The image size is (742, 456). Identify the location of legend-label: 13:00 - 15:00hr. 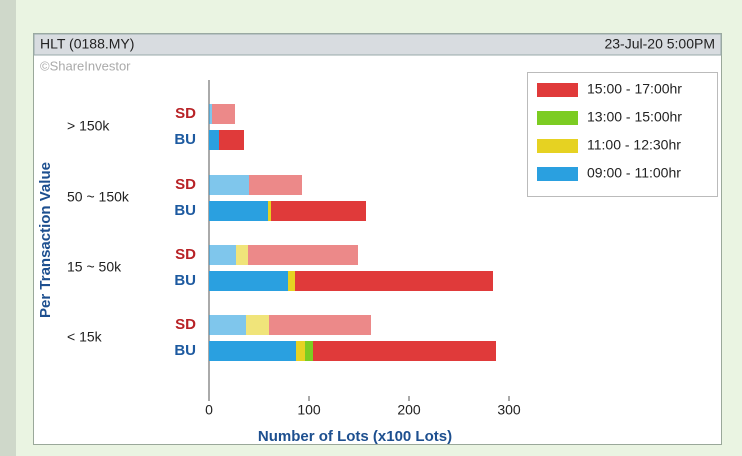
(634, 117).